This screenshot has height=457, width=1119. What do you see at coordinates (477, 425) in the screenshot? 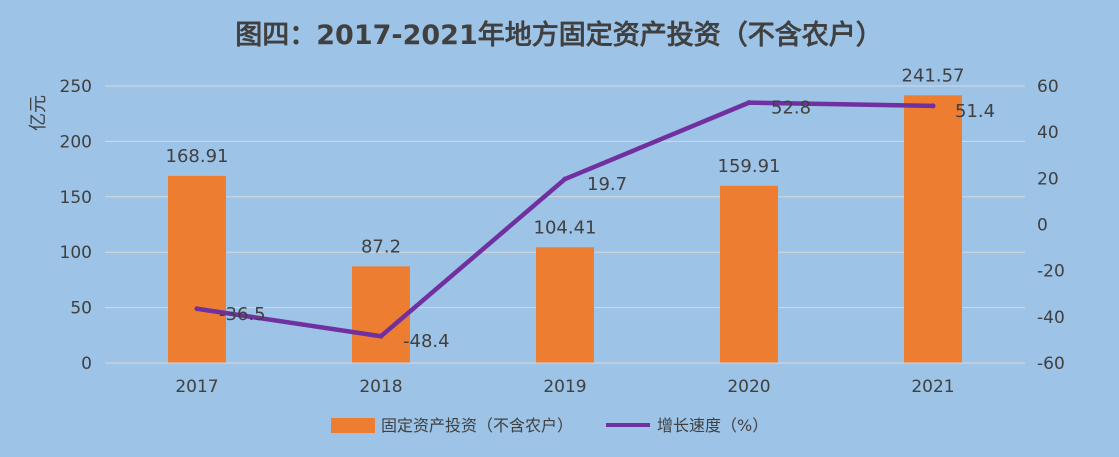
I see `legend-bar-label: 固定资产投资（不含农户）` at bounding box center [477, 425].